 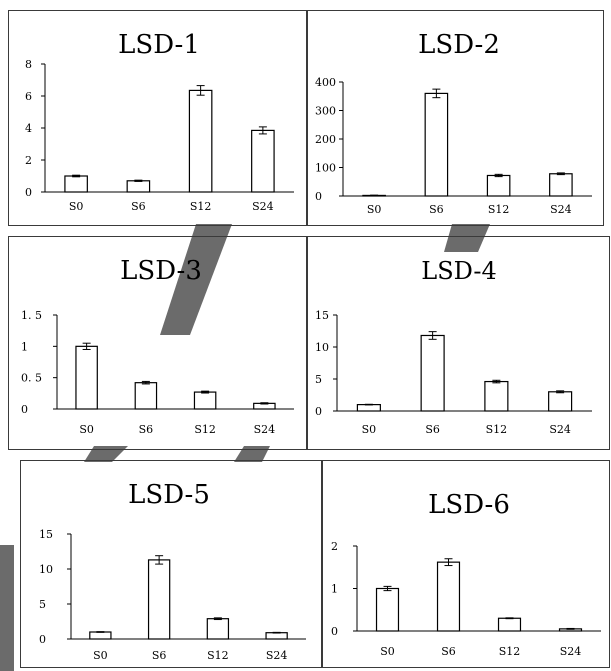 What do you see at coordinates (325, 168) in the screenshot?
I see `y-tick-label: 100` at bounding box center [325, 168].